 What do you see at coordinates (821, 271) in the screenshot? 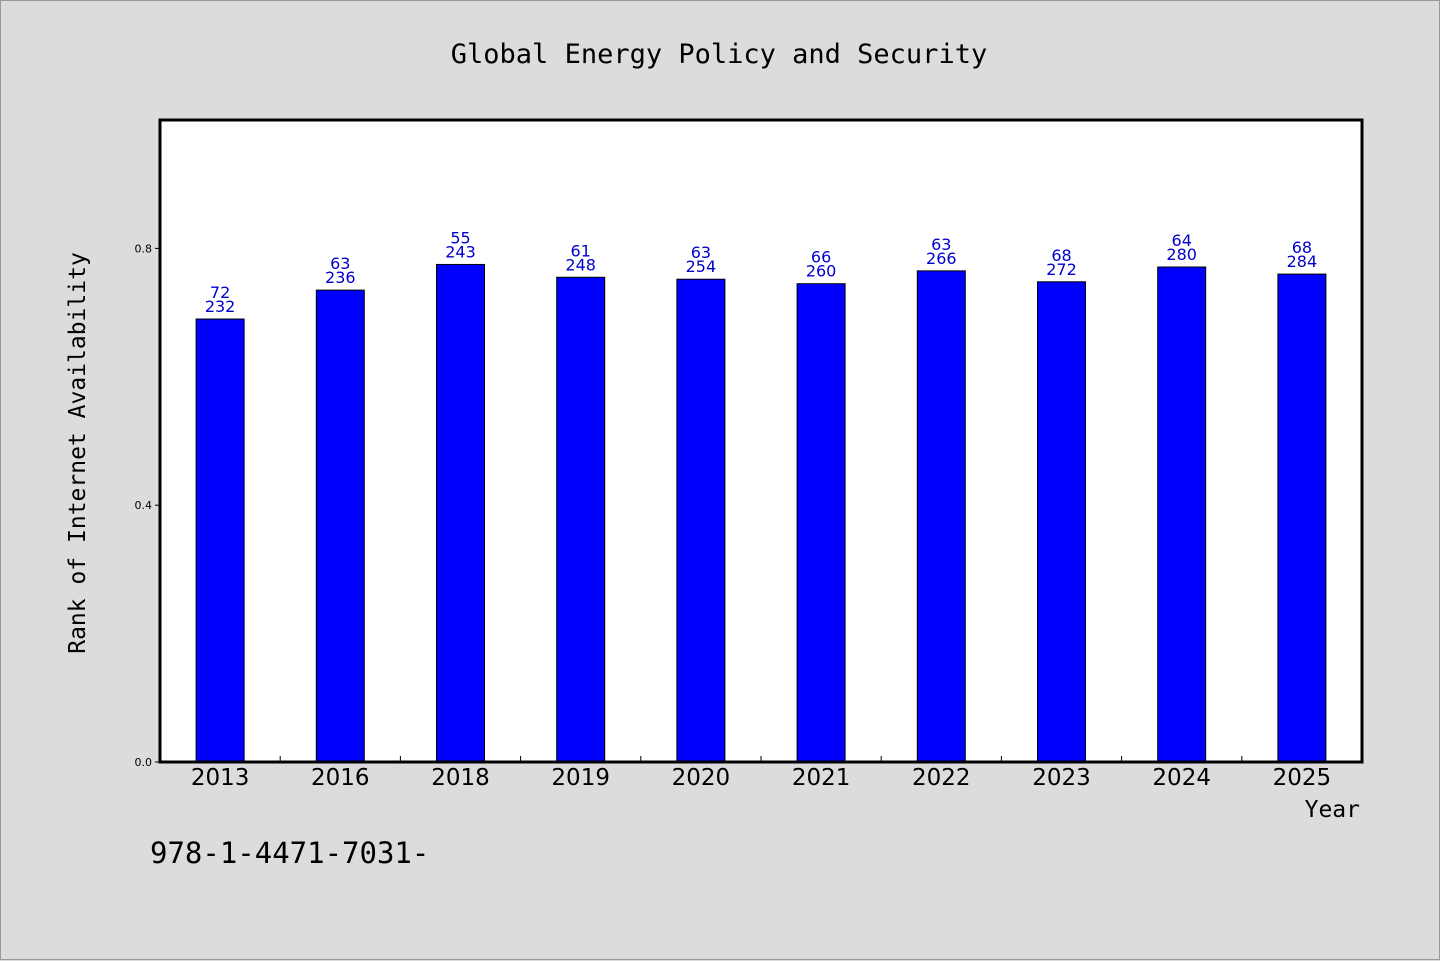
I see `data-label-bottom: 260` at bounding box center [821, 271].